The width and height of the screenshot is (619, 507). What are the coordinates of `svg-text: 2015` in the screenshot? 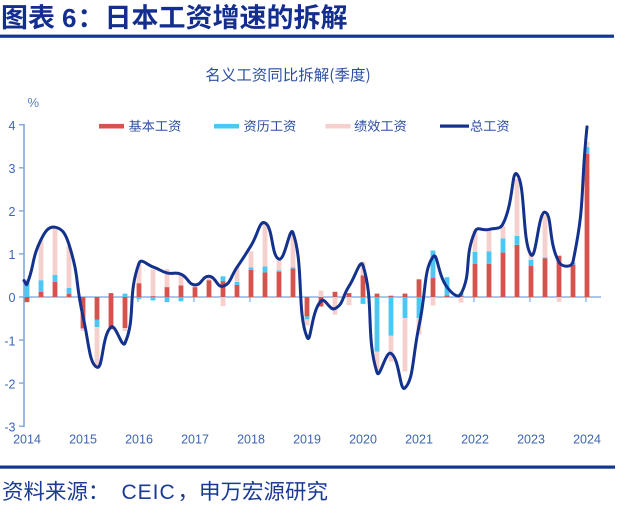 It's located at (83, 440).